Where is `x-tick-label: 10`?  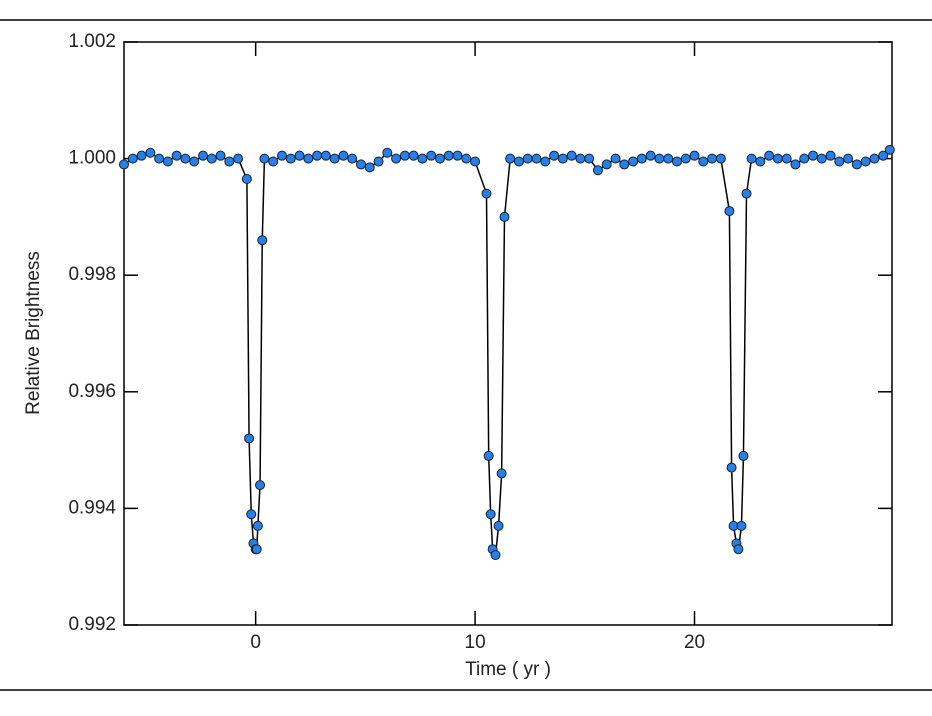 x-tick-label: 10 is located at coordinates (475, 642).